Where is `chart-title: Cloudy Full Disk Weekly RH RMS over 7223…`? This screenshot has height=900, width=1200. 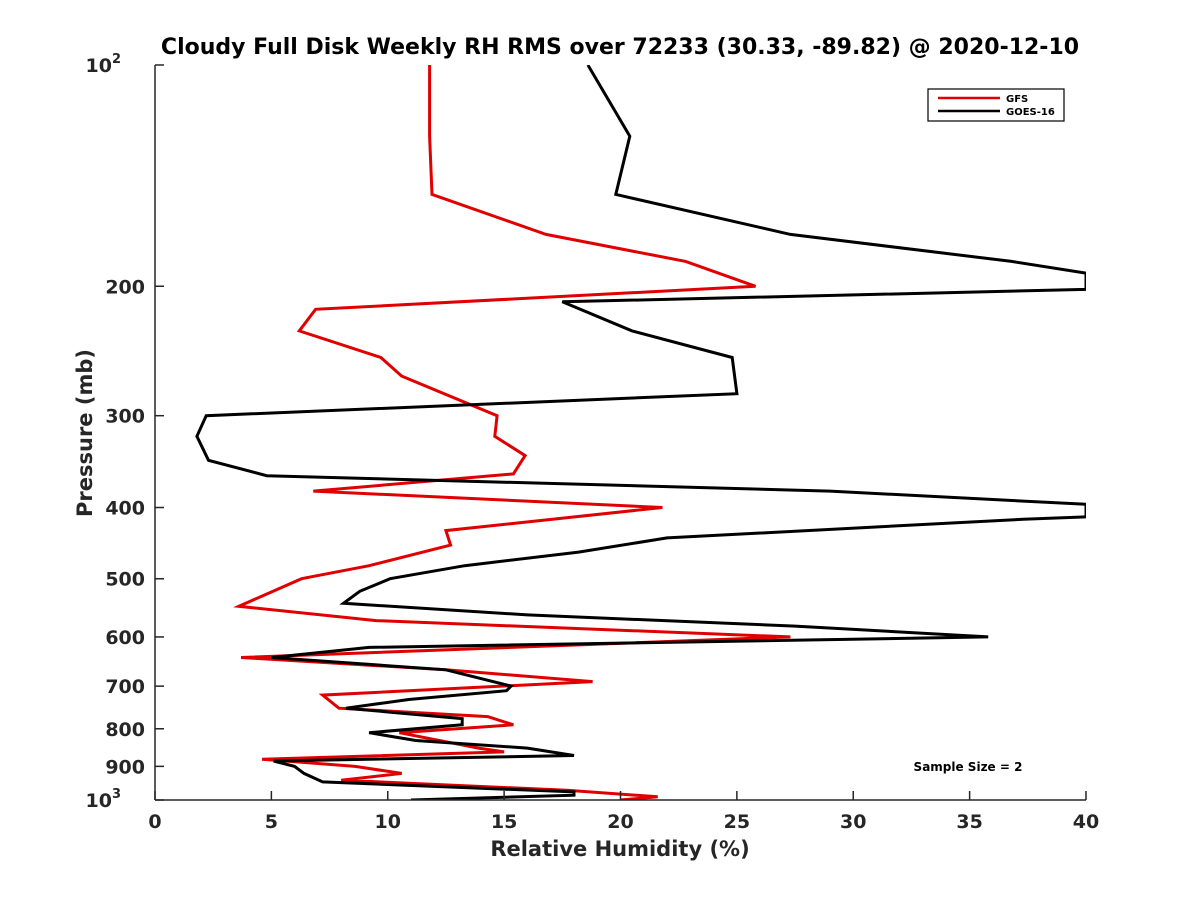
chart-title: Cloudy Full Disk Weekly RH RMS over 7223… is located at coordinates (620, 47).